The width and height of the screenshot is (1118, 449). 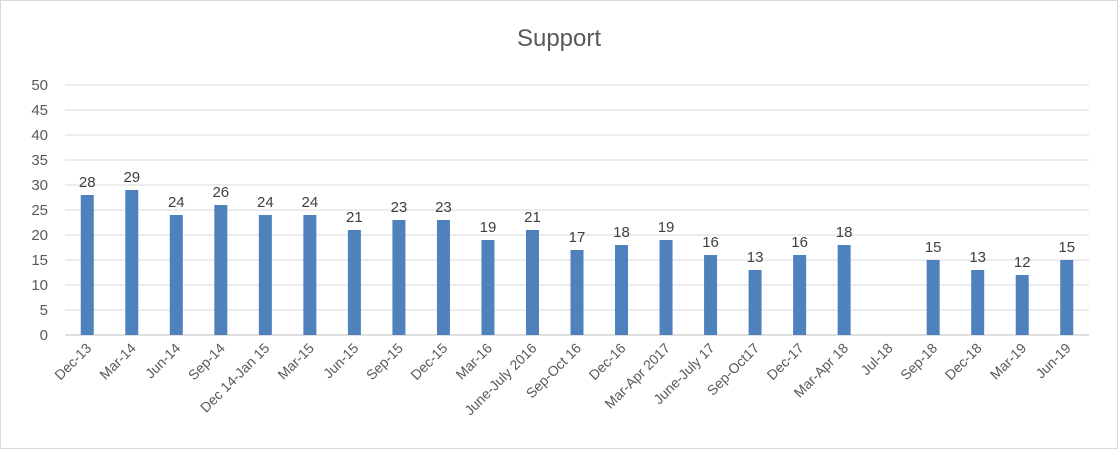 What do you see at coordinates (163, 361) in the screenshot?
I see `x-tick-label: Jun-14` at bounding box center [163, 361].